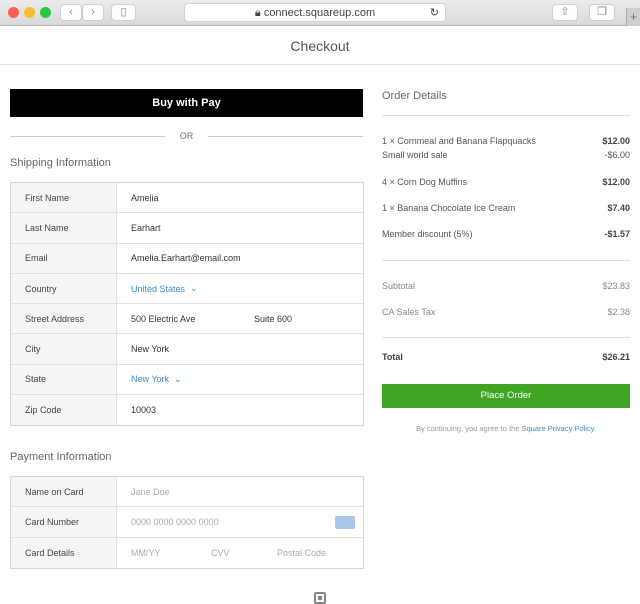 Image resolution: width=640 pixels, height=604 pixels. Describe the element at coordinates (64, 258) in the screenshot. I see `field-label: Email` at that location.